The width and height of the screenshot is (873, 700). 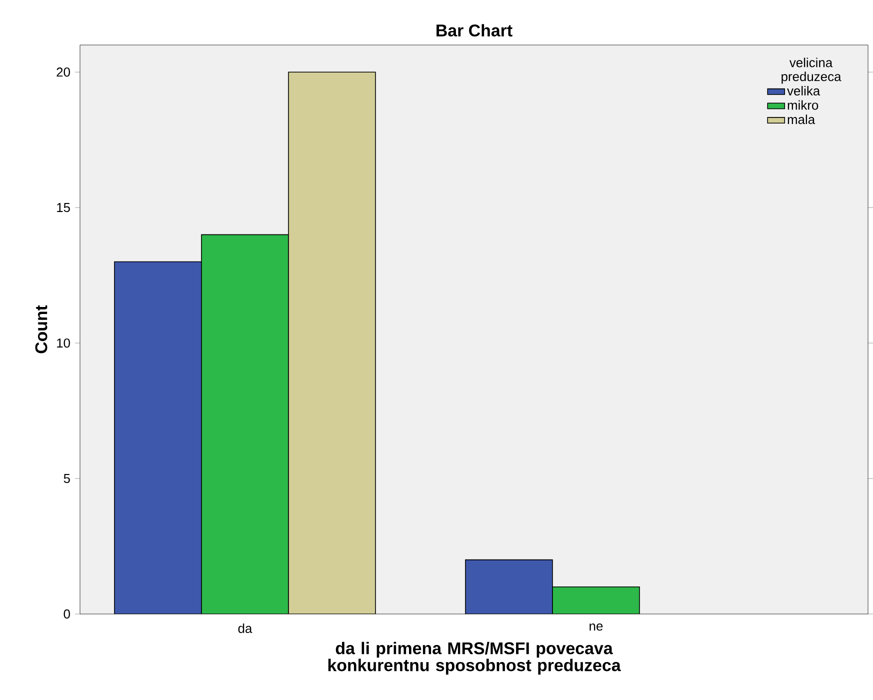 What do you see at coordinates (802, 119) in the screenshot?
I see `legend-label: mala` at bounding box center [802, 119].